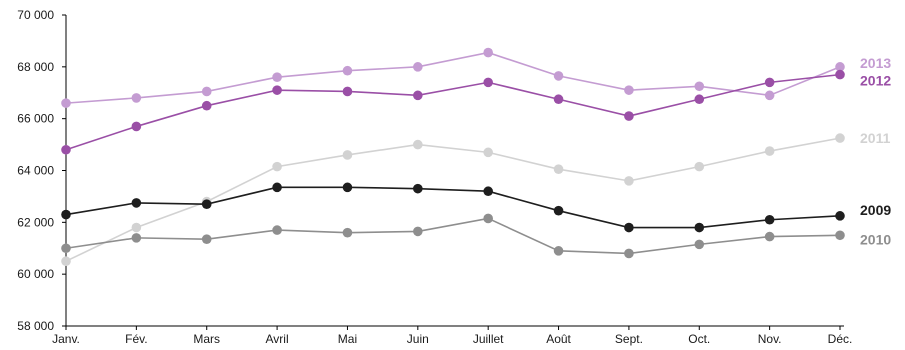 This screenshot has width=905, height=350. I want to click on series-line-2010, so click(453, 236).